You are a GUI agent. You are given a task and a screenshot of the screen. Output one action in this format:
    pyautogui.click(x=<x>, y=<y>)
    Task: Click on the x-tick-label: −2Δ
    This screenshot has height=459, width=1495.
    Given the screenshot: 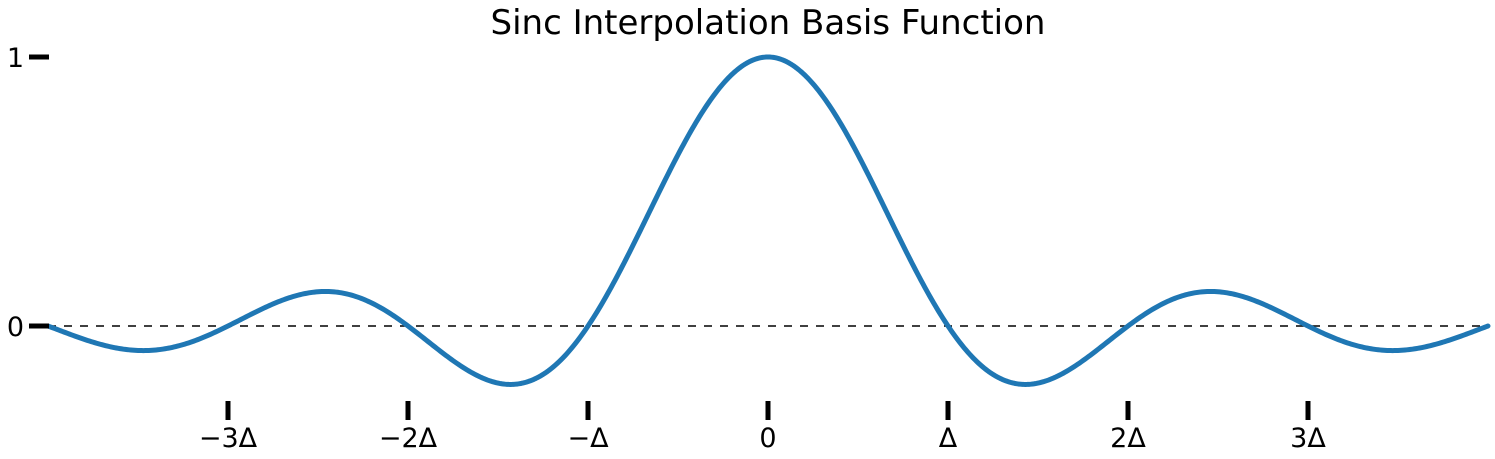 What is the action you would take?
    pyautogui.click(x=408, y=438)
    